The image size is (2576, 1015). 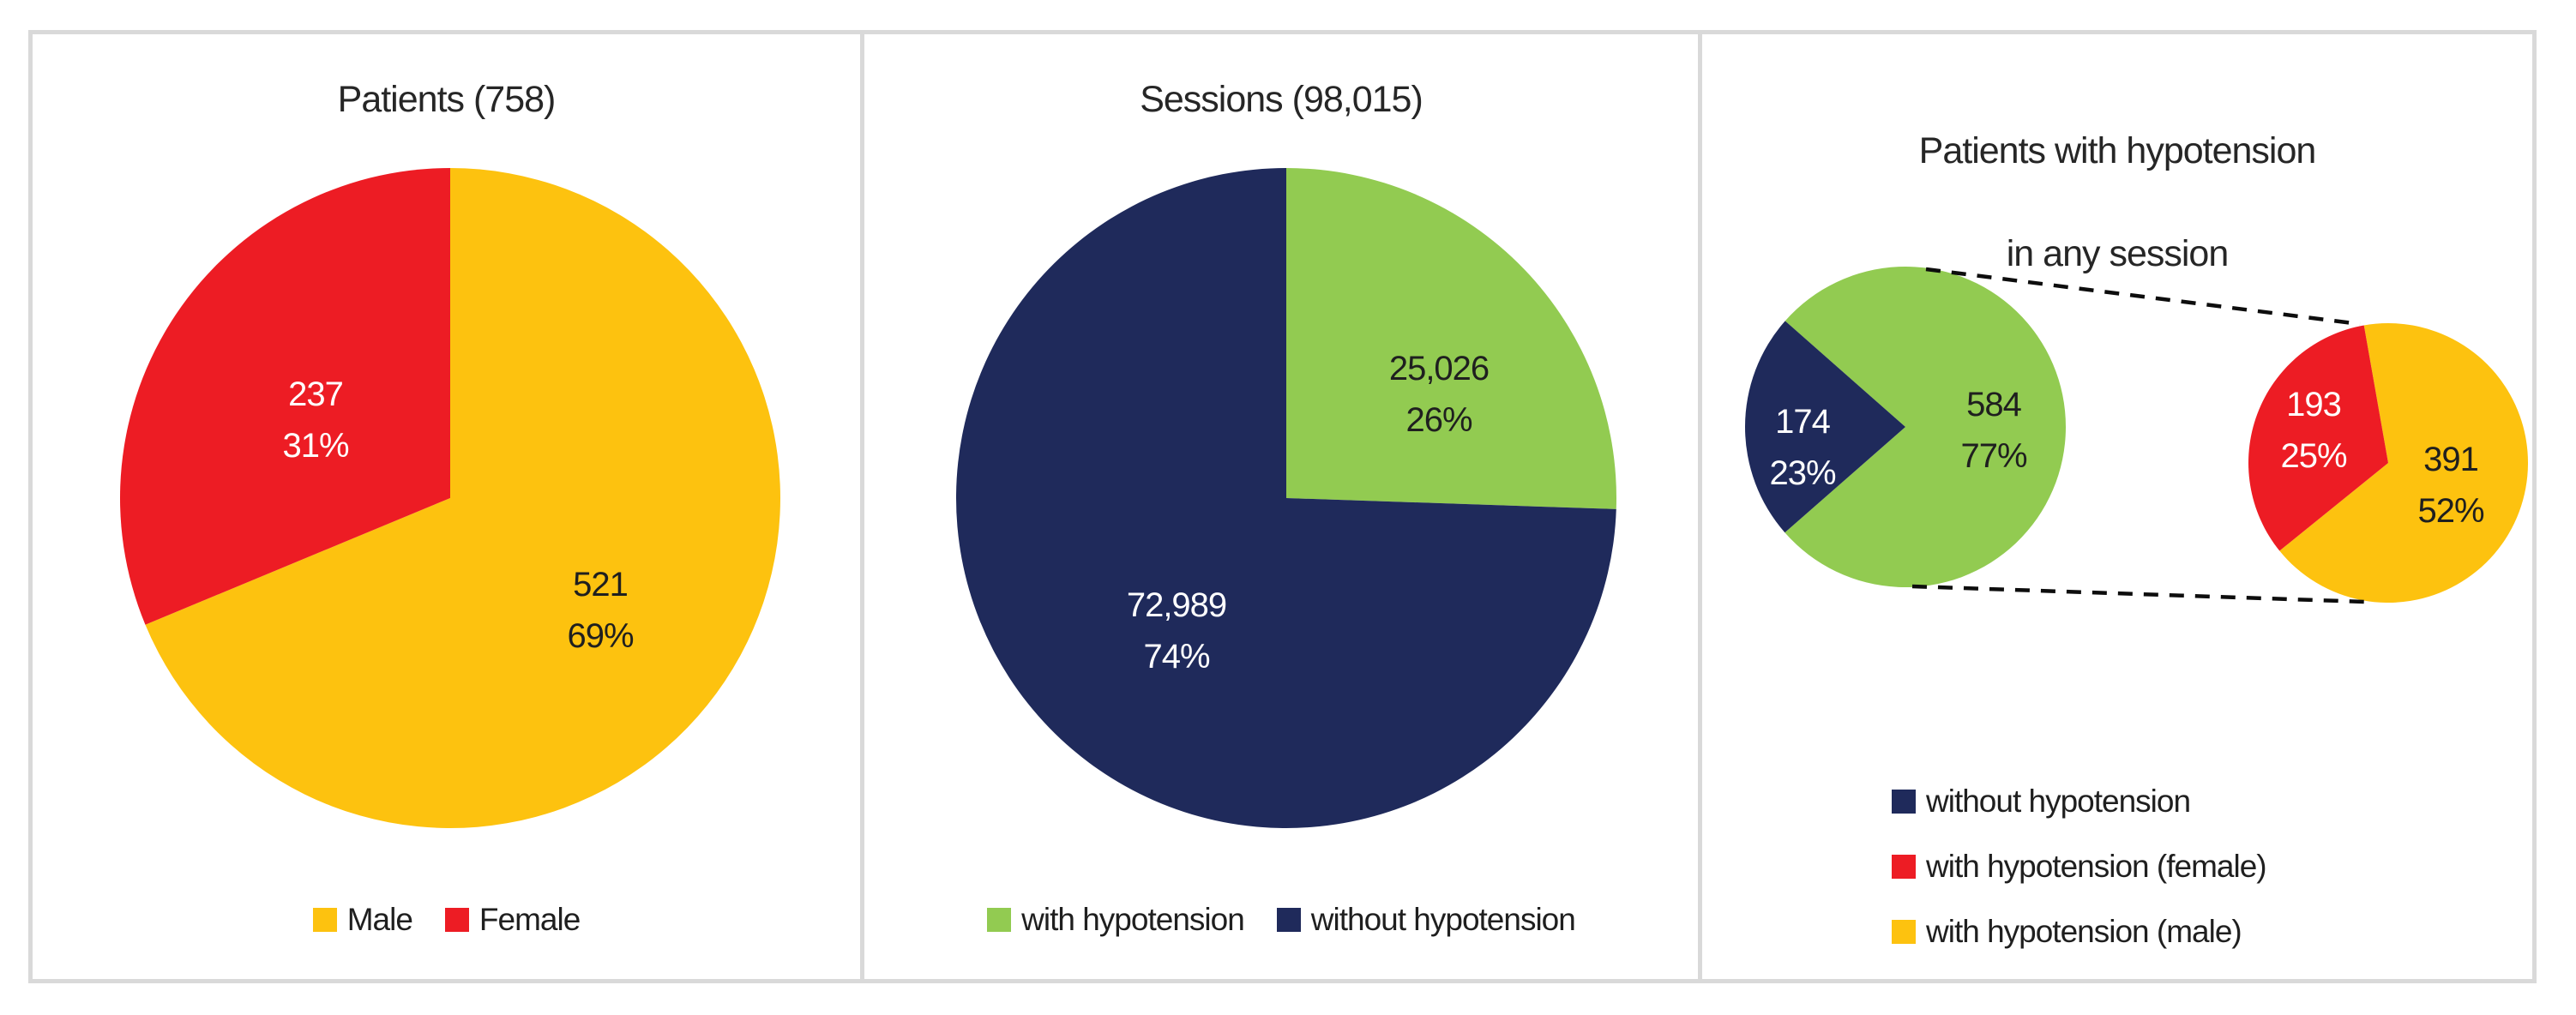 I want to click on legend-sessions: with hypotension without hypotension, so click(x=1281, y=920).